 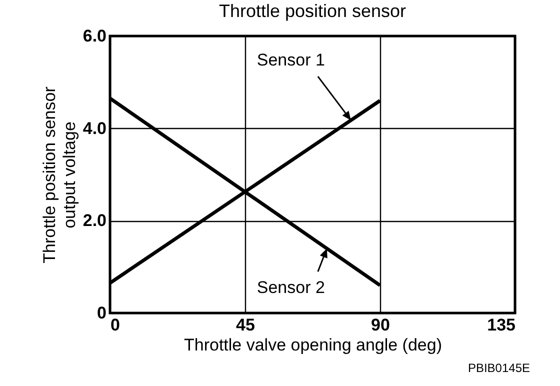 I want to click on x-tick-label: 0, so click(x=115, y=325).